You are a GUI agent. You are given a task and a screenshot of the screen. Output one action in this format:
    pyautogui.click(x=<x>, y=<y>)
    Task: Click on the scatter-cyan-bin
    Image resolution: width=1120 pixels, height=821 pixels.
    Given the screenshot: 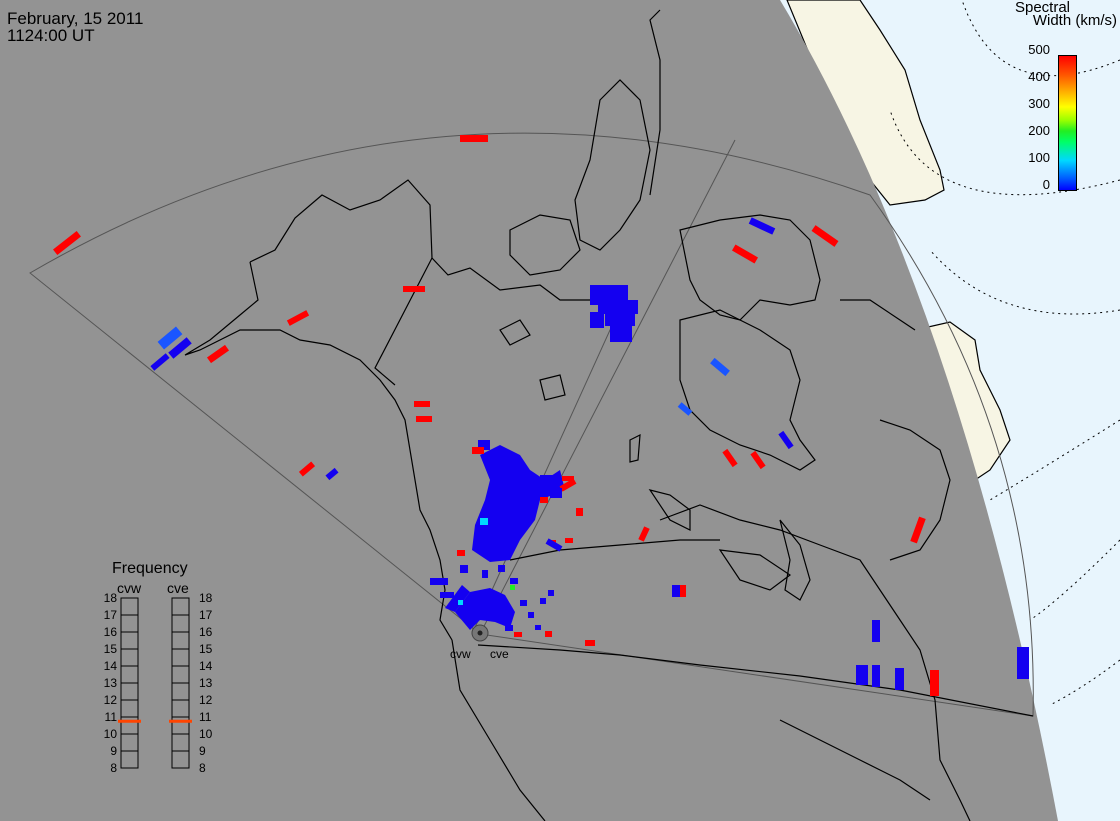 What is the action you would take?
    pyautogui.click(x=484, y=521)
    